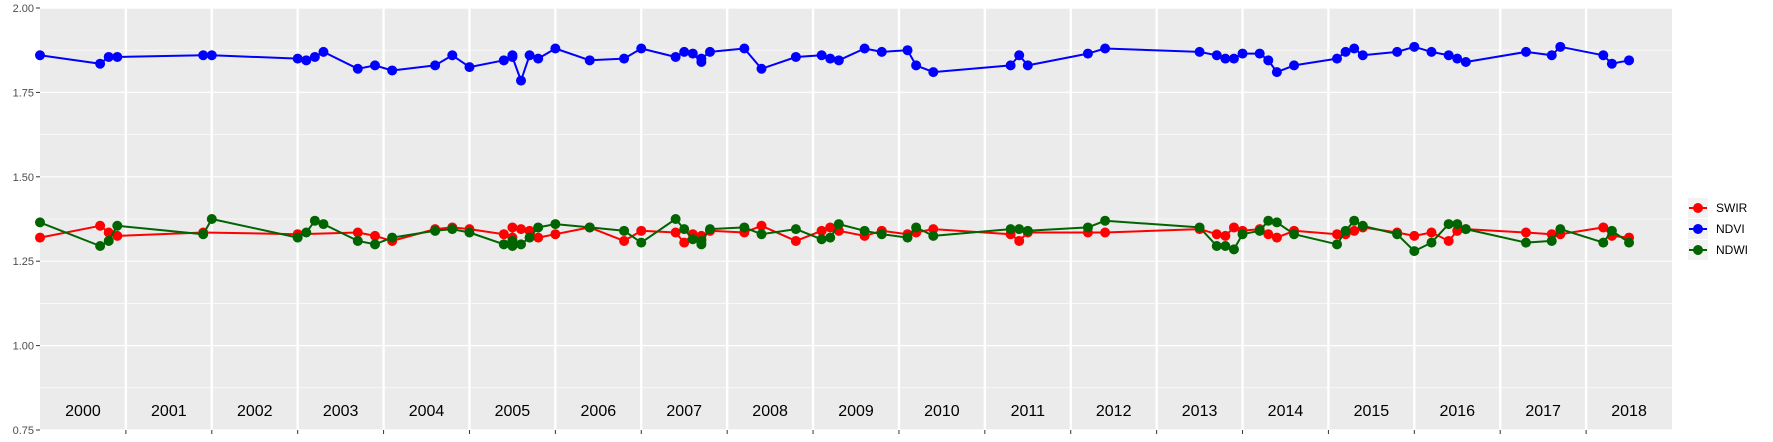 The image size is (1773, 442). I want to click on year-label: 2006, so click(599, 411).